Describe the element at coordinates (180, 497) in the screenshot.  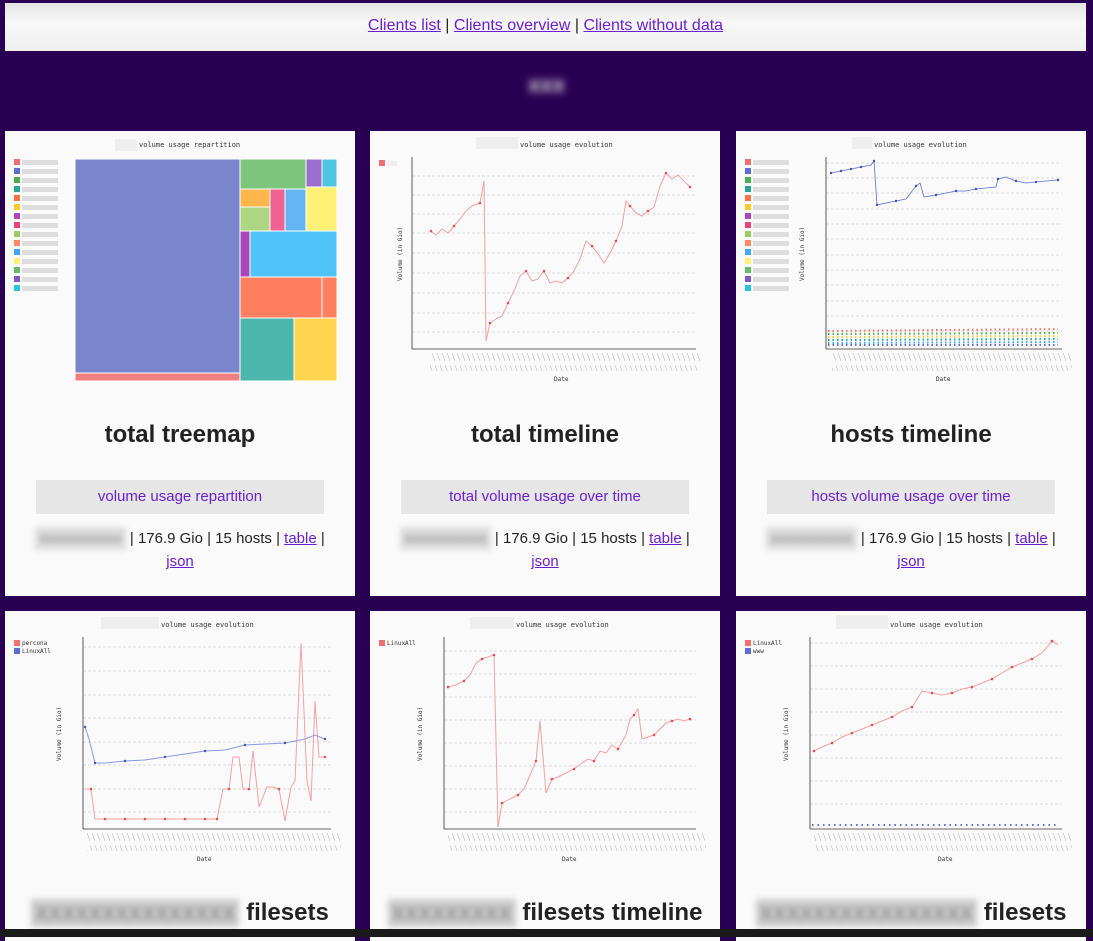
I see `card-description: volume usage repartition` at that location.